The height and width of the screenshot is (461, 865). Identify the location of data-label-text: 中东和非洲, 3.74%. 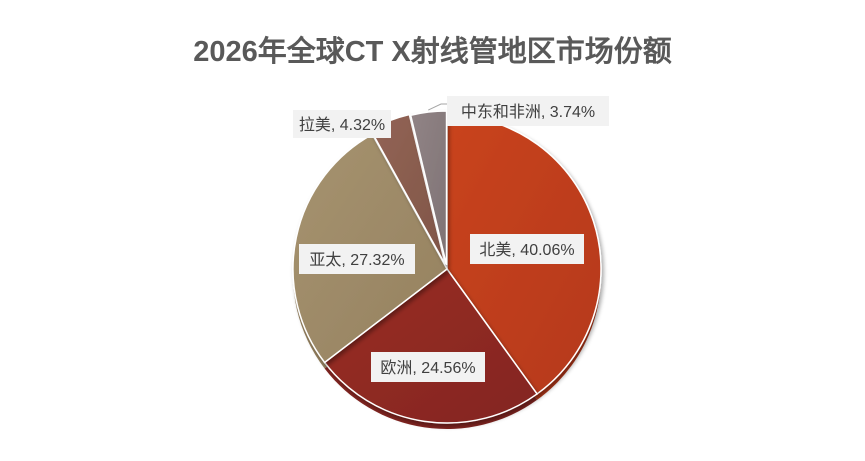
(528, 112).